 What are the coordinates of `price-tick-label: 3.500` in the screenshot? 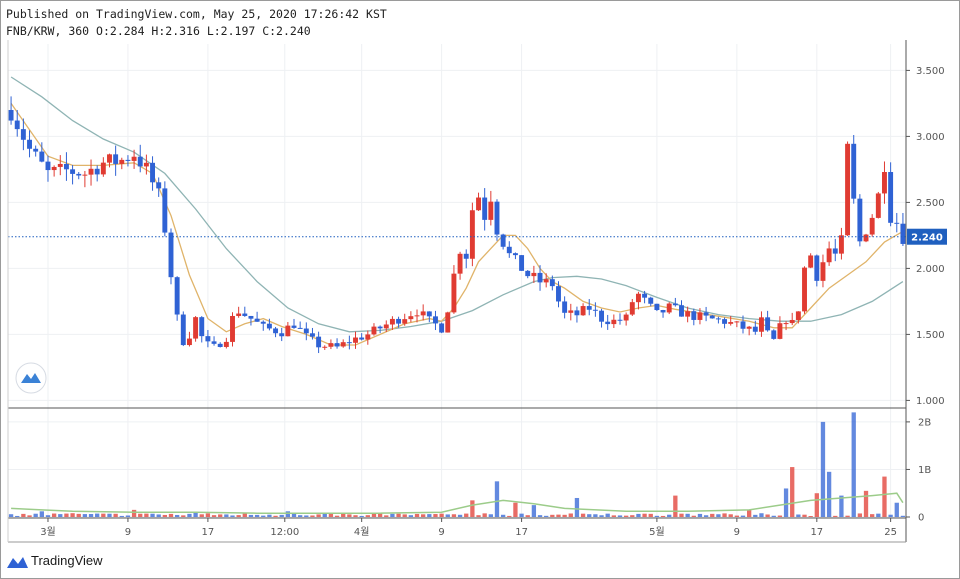 It's located at (930, 71).